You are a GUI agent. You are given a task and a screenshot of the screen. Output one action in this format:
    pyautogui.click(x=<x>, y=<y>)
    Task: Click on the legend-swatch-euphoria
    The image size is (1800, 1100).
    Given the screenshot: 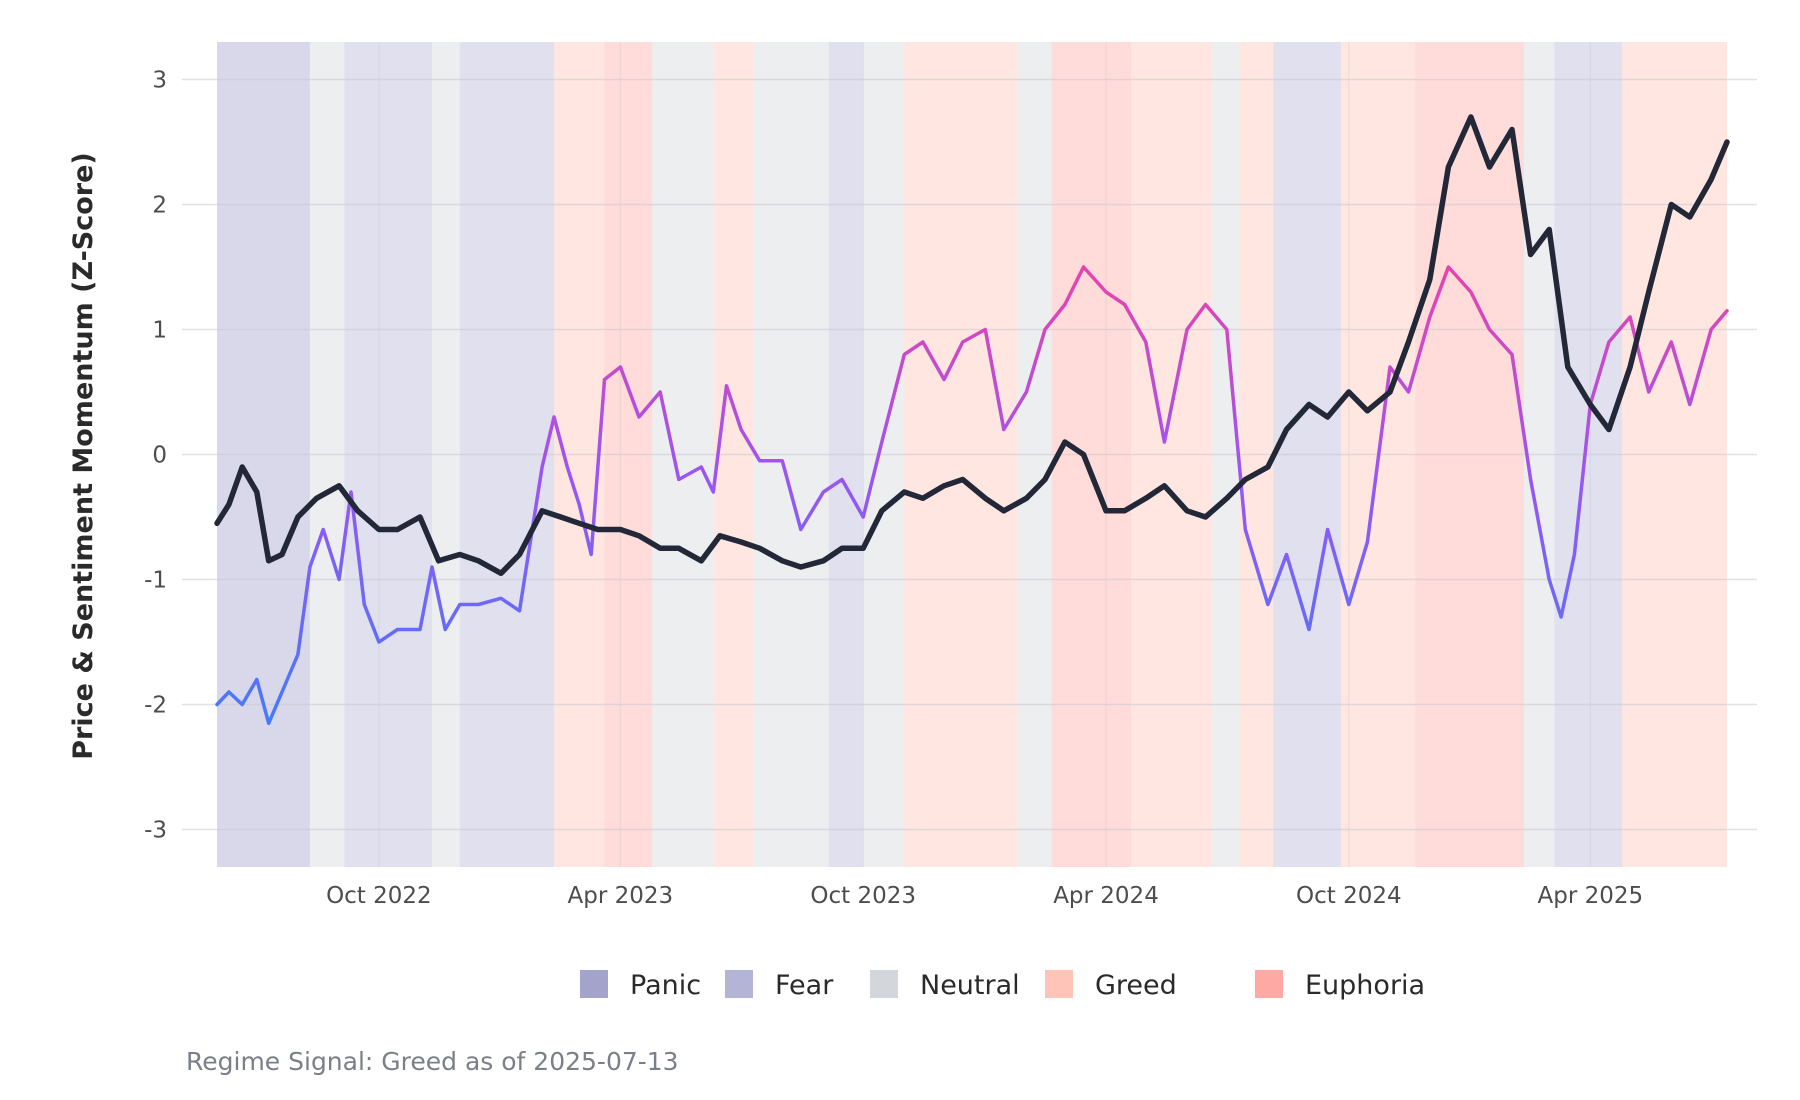 What is the action you would take?
    pyautogui.click(x=1269, y=984)
    